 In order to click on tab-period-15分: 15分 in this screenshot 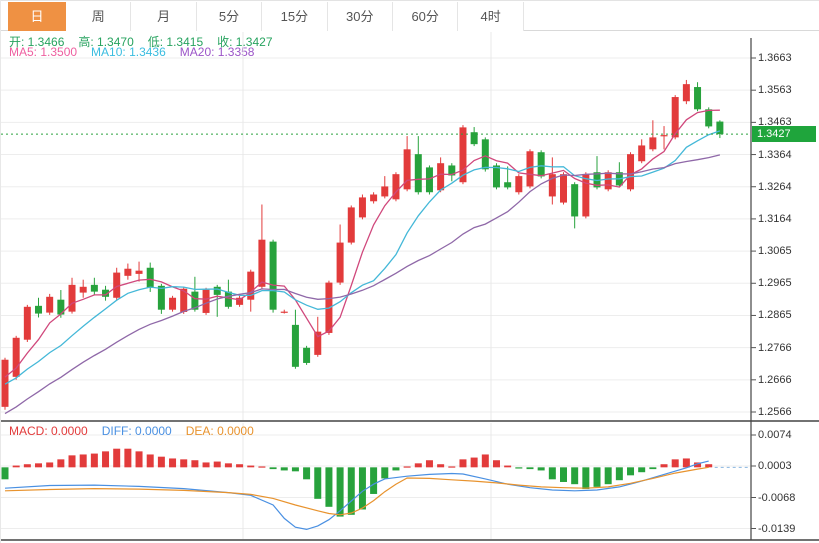, I will do `click(295, 16)`.